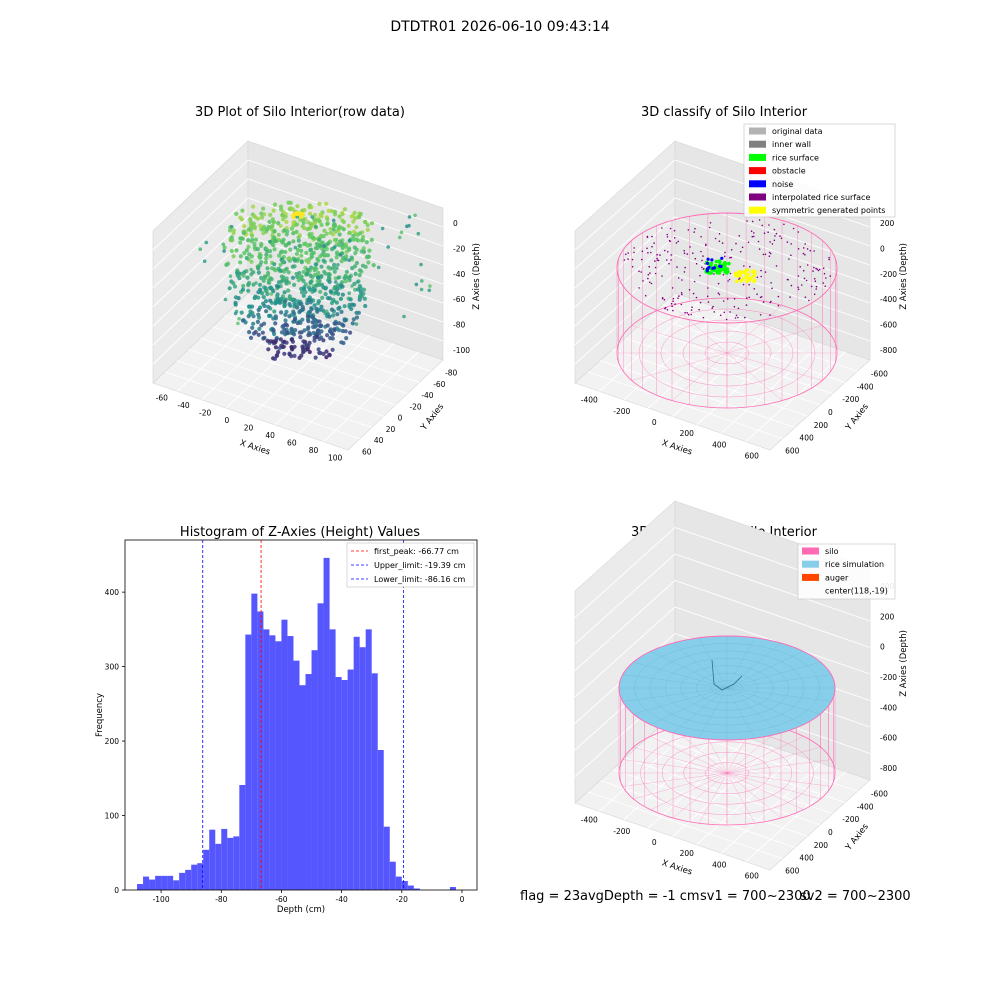 Image resolution: width=1000 pixels, height=1000 pixels. I want to click on y-tick-label: 100, so click(112, 816).